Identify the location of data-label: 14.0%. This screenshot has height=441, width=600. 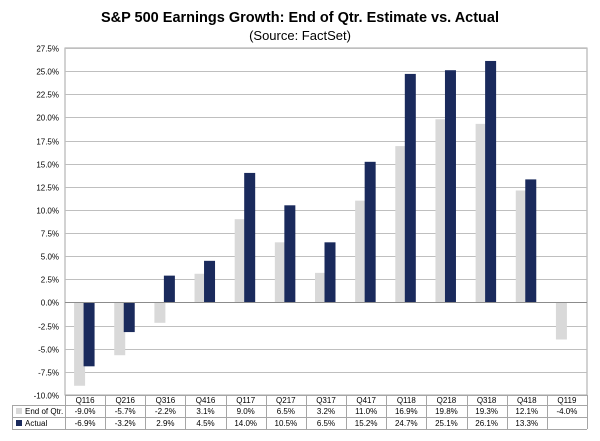
(245, 423).